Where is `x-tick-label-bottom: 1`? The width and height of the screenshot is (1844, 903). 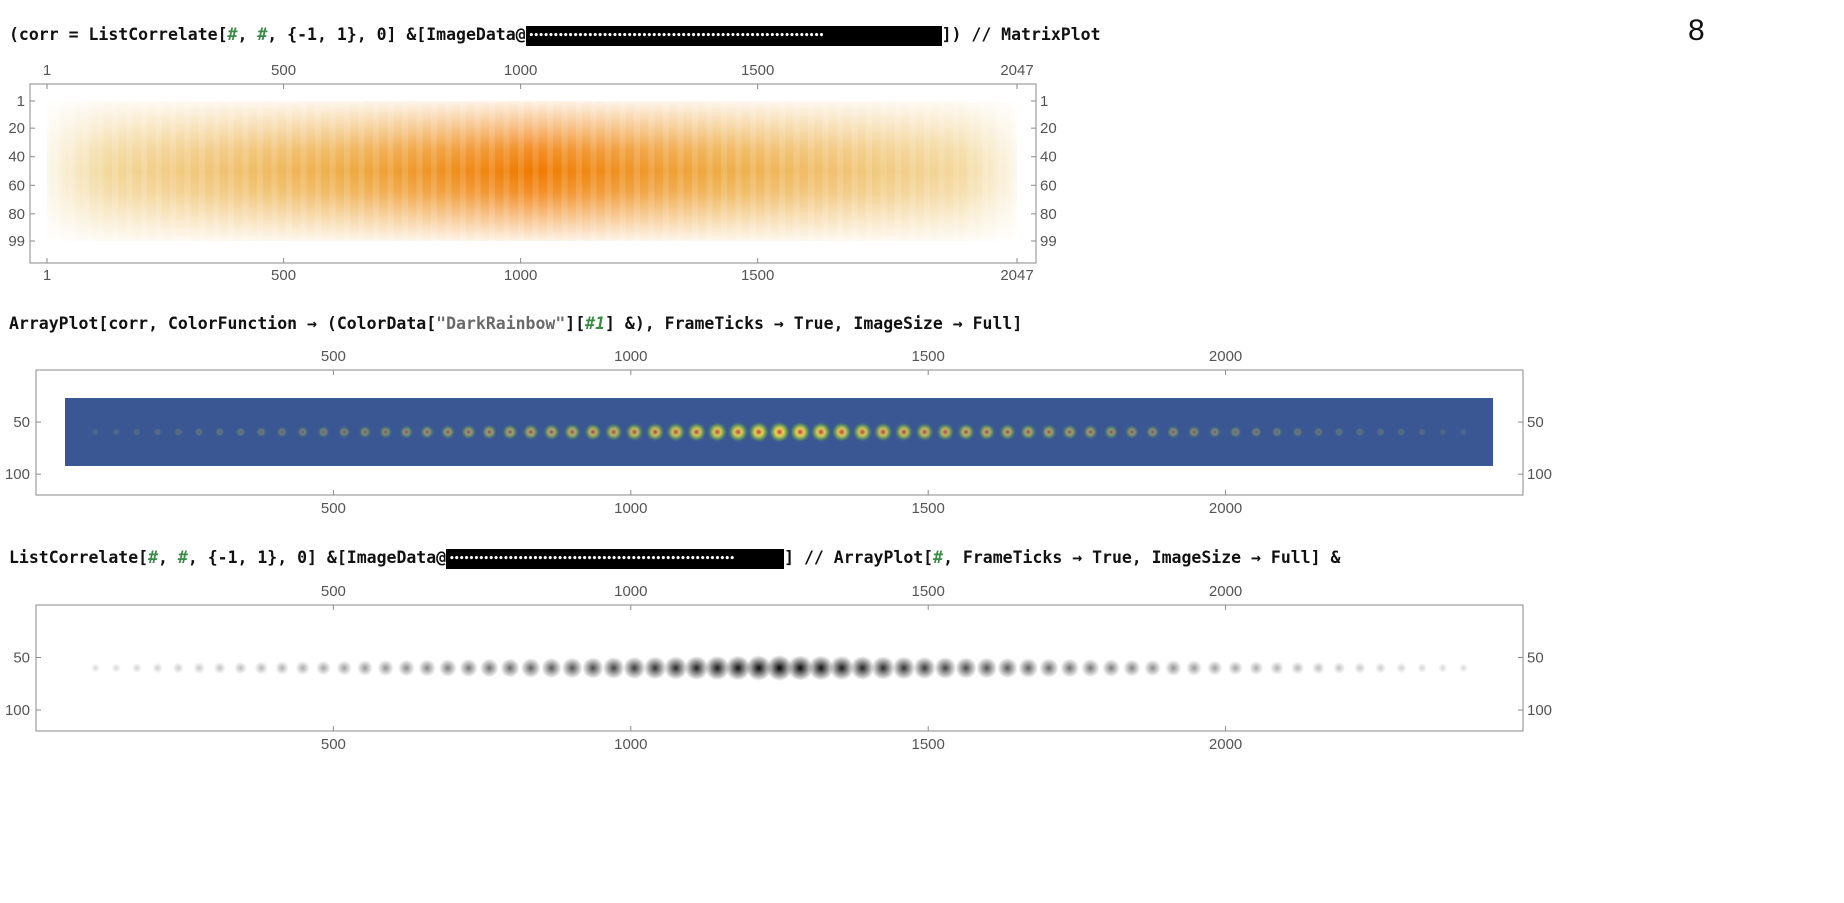
x-tick-label-bottom: 1 is located at coordinates (47, 275).